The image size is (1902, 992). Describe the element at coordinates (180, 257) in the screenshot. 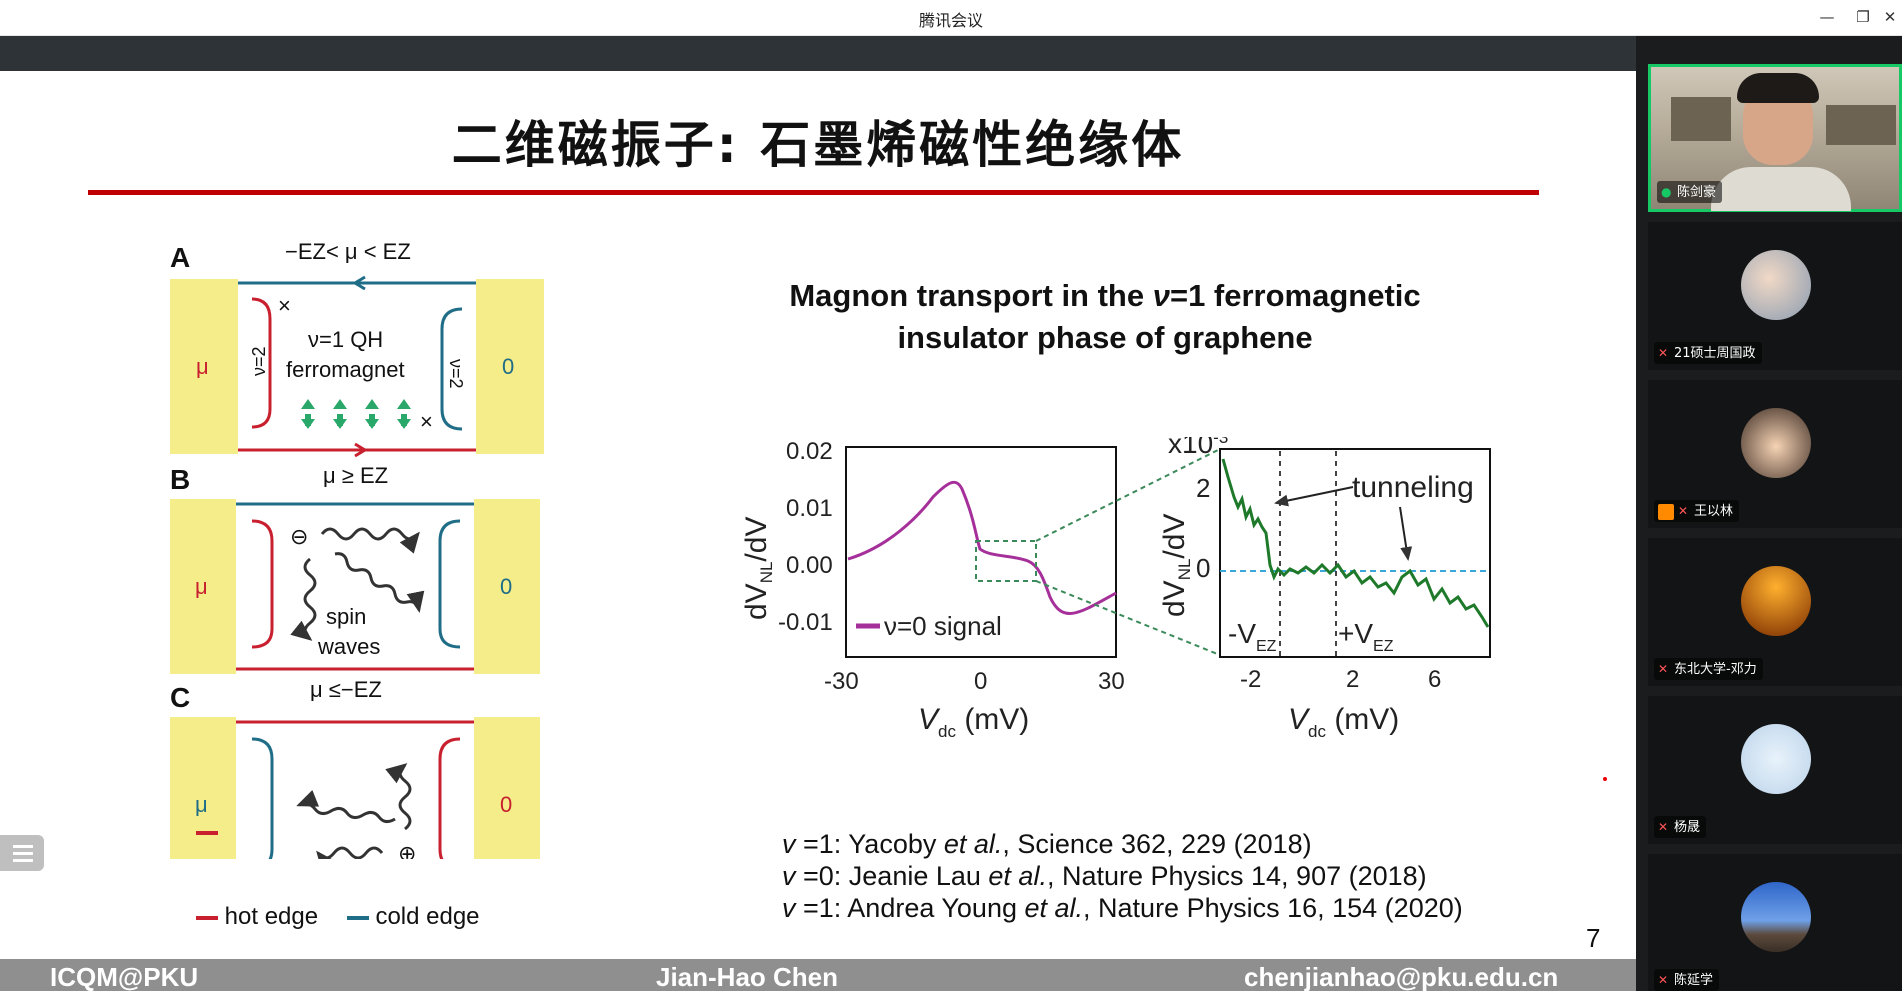

I see `panel-a-letter: A` at that location.